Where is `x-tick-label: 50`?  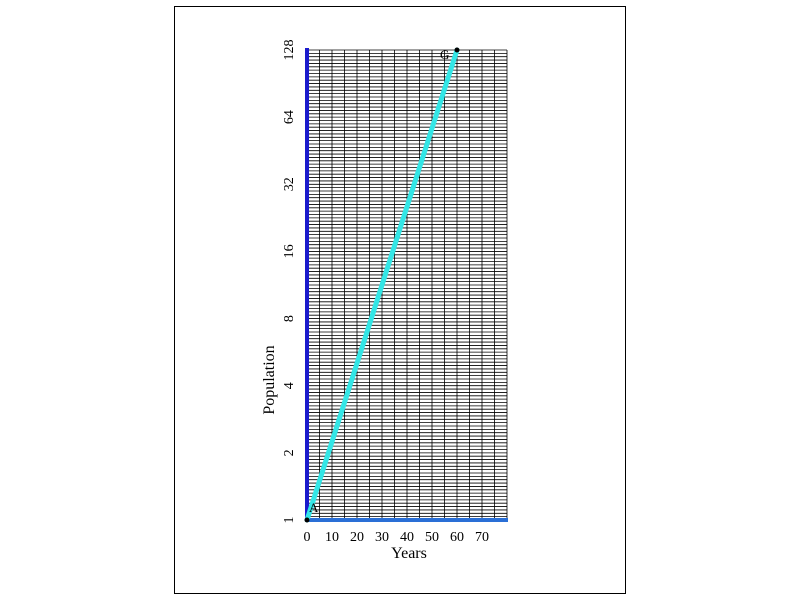
x-tick-label: 50 is located at coordinates (432, 537).